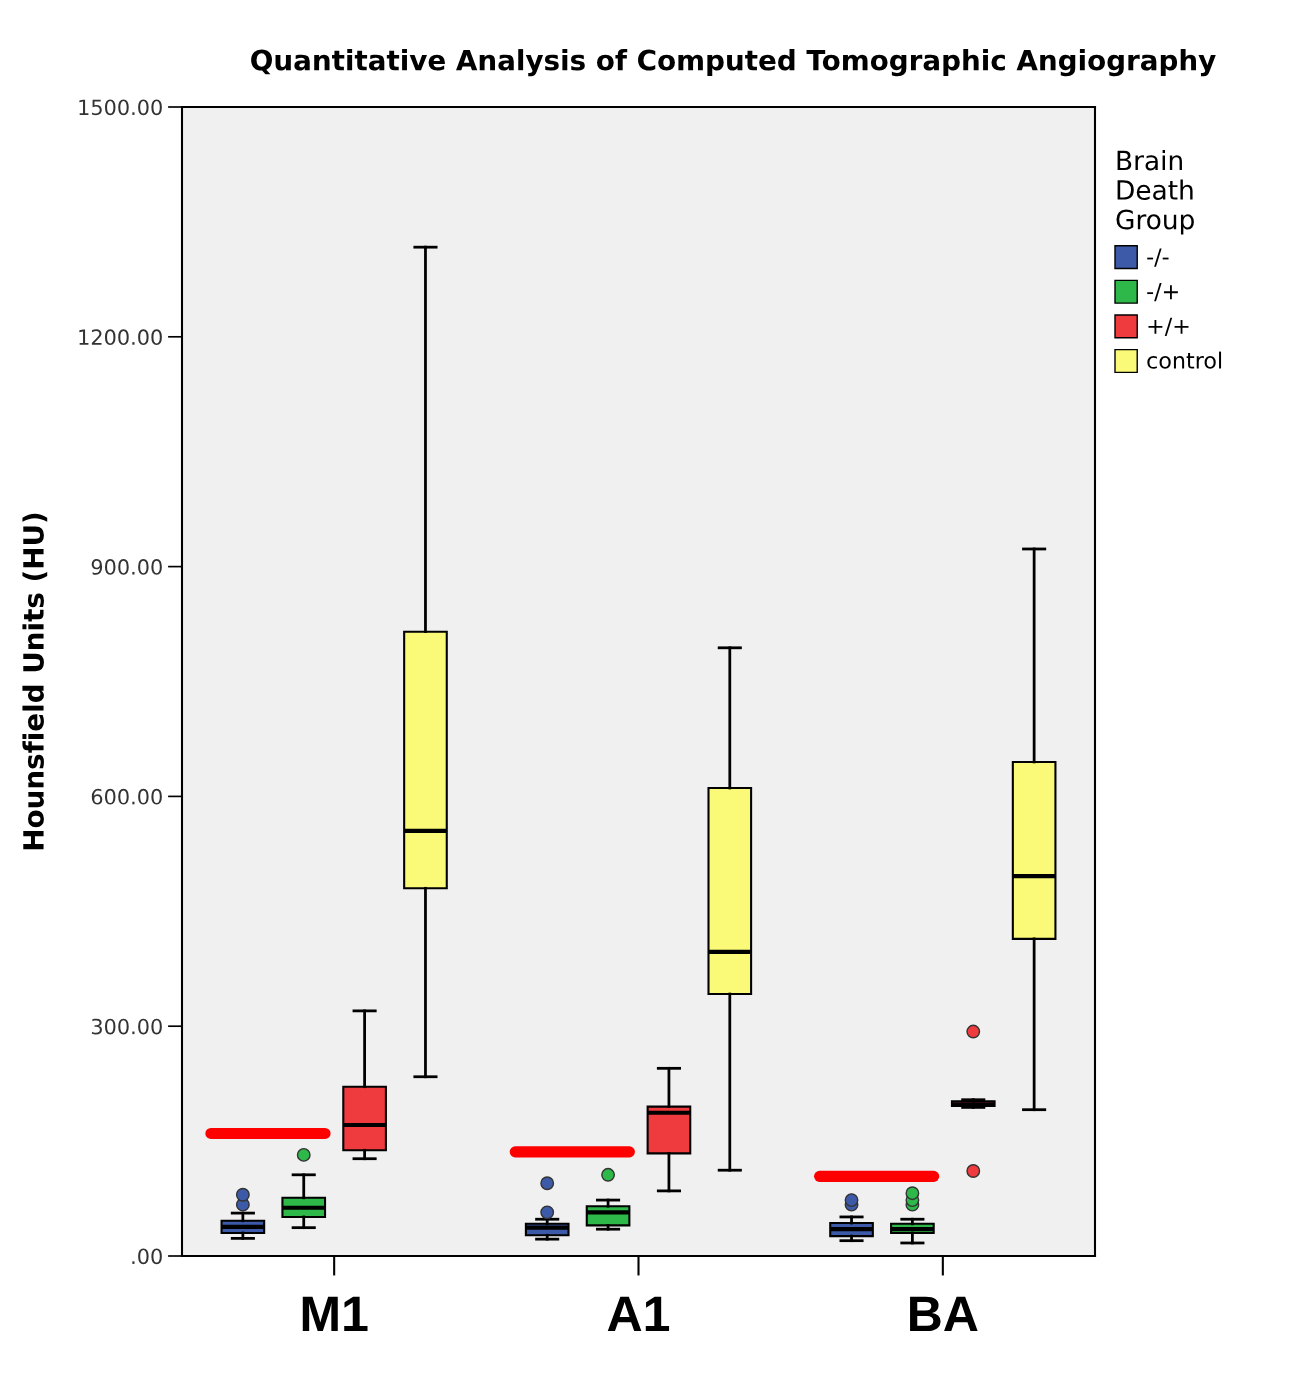 Image resolution: width=1316 pixels, height=1392 pixels. I want to click on x-tick-label: M1, so click(335, 1314).